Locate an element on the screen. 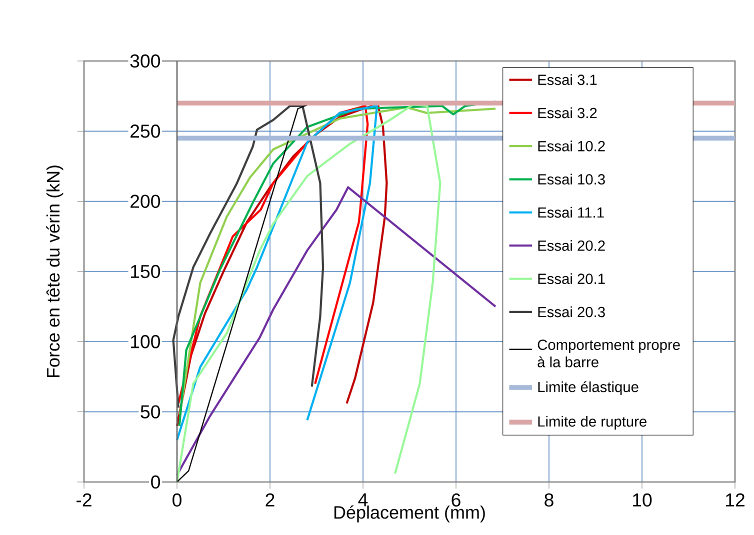 The height and width of the screenshot is (535, 754). y-tick-label: 100 is located at coordinates (145, 341).